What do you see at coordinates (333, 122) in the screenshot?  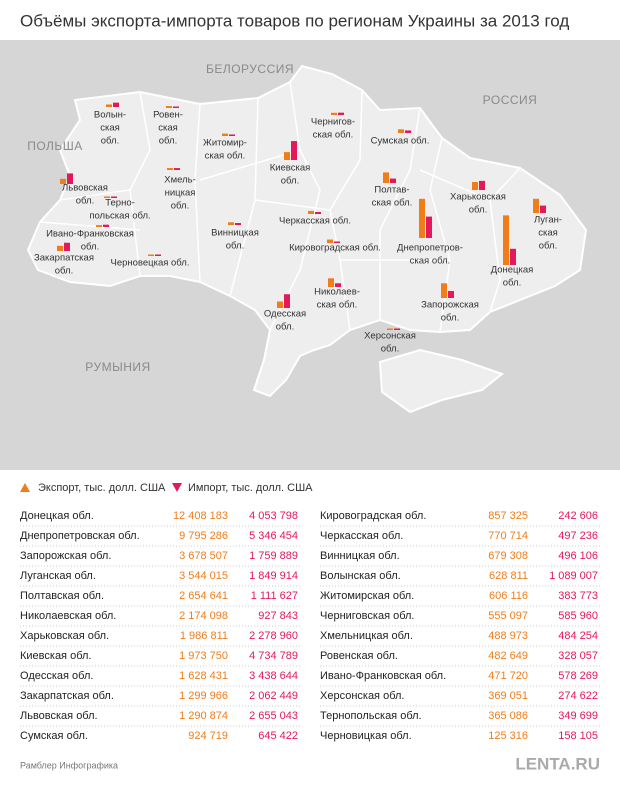 I see `region-label: Чернигов-` at bounding box center [333, 122].